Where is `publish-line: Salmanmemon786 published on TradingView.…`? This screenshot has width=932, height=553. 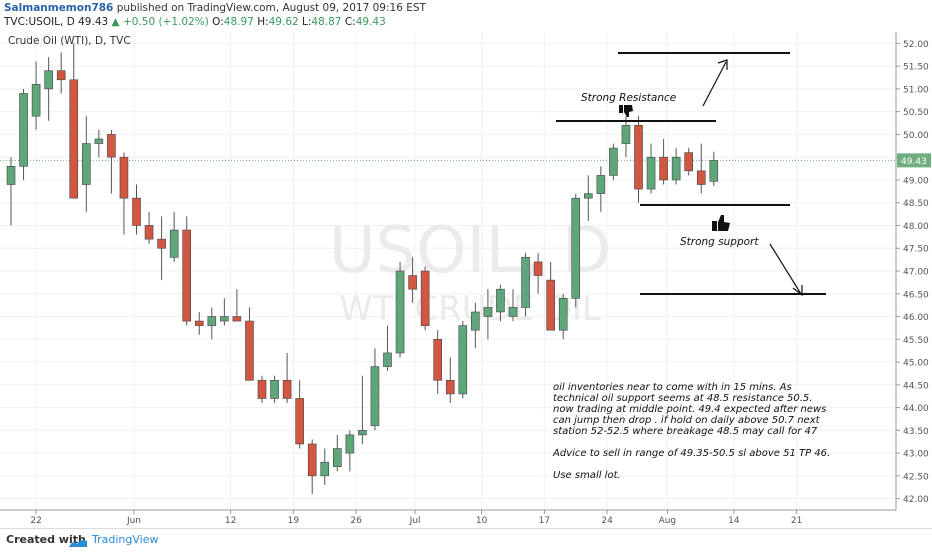 publish-line: Salmanmemon786 published on TradingView.… is located at coordinates (215, 8).